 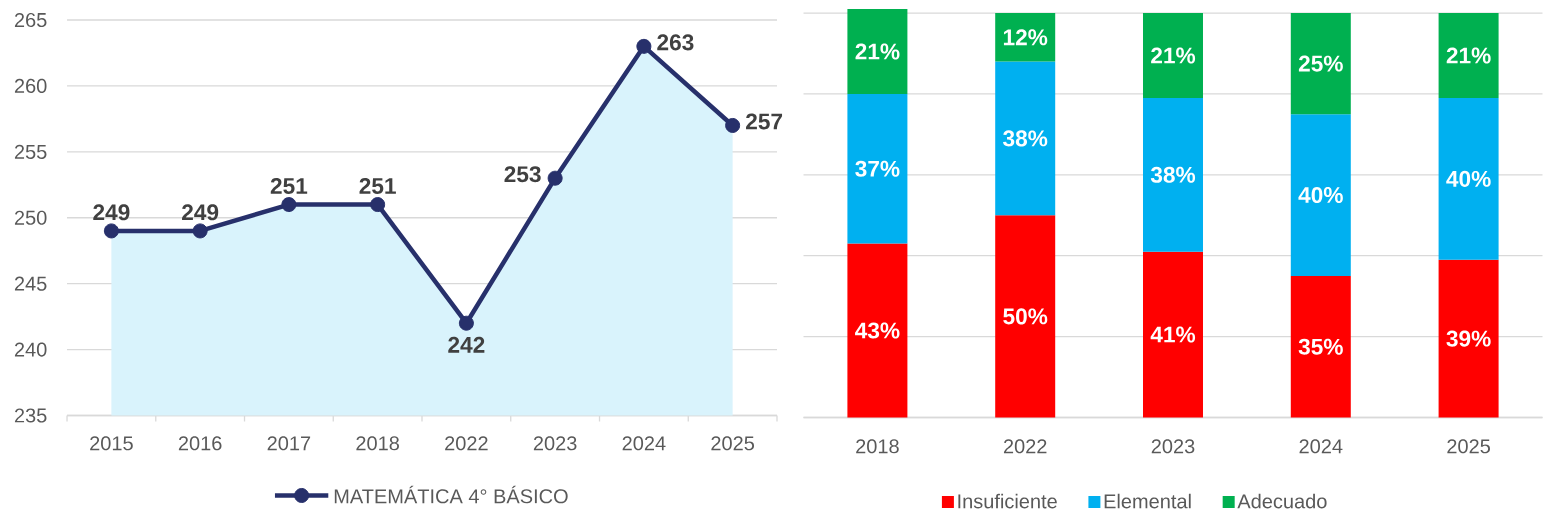 I want to click on y-tick-label: 265, so click(x=30, y=20).